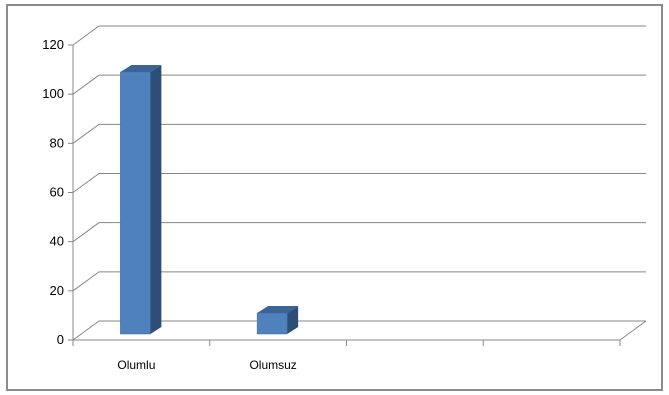 This screenshot has width=669, height=395. I want to click on y-tick-label: 80, so click(57, 142).